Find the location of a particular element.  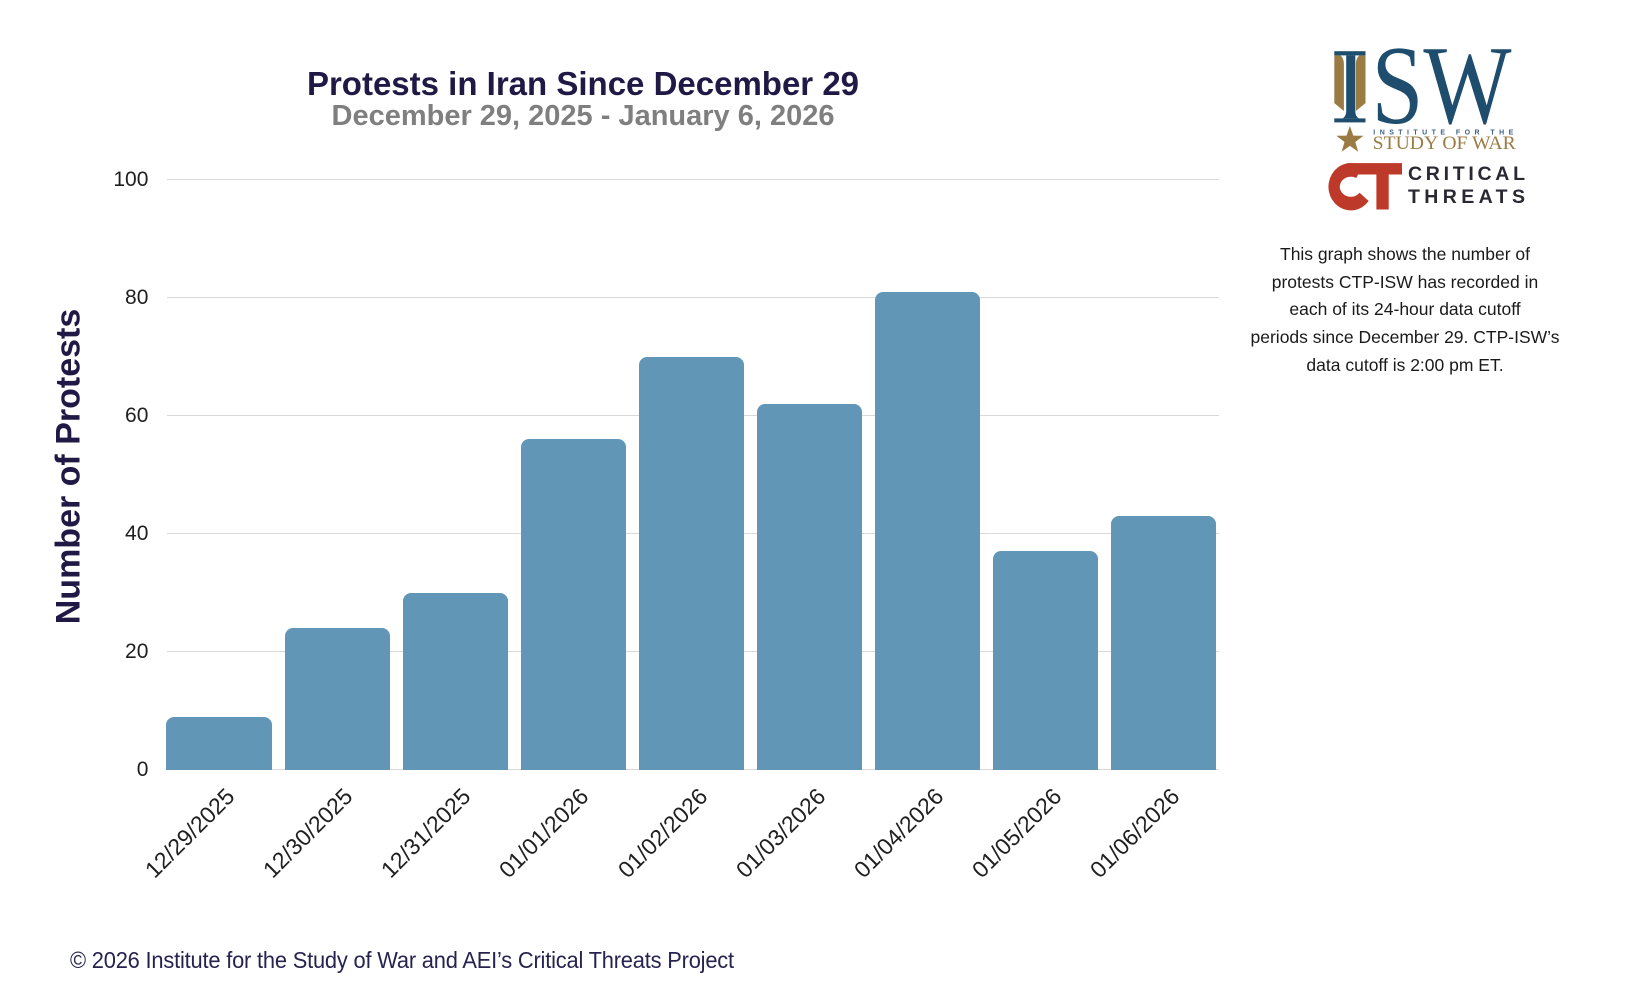

svg-text: THREATS is located at coordinates (1466, 197).